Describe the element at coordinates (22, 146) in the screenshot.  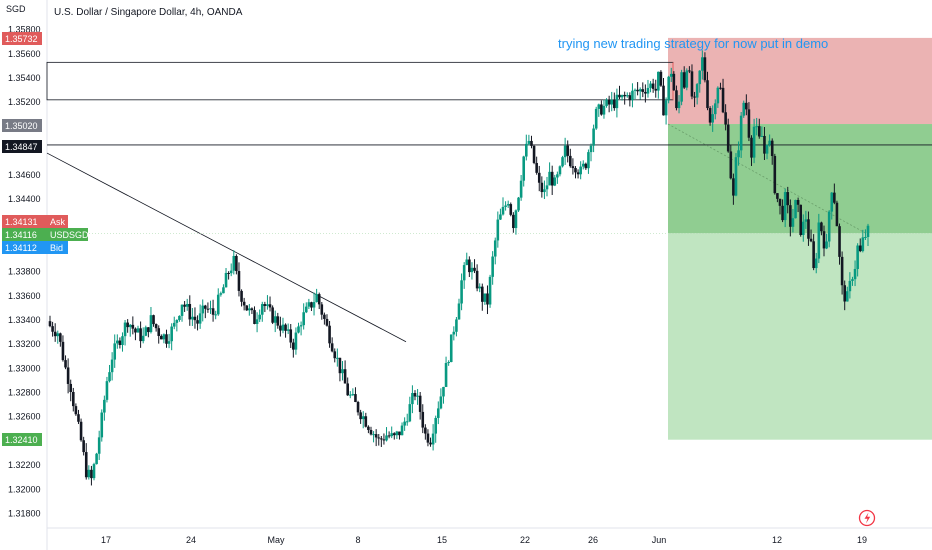
I see `badge-level-bg` at that location.